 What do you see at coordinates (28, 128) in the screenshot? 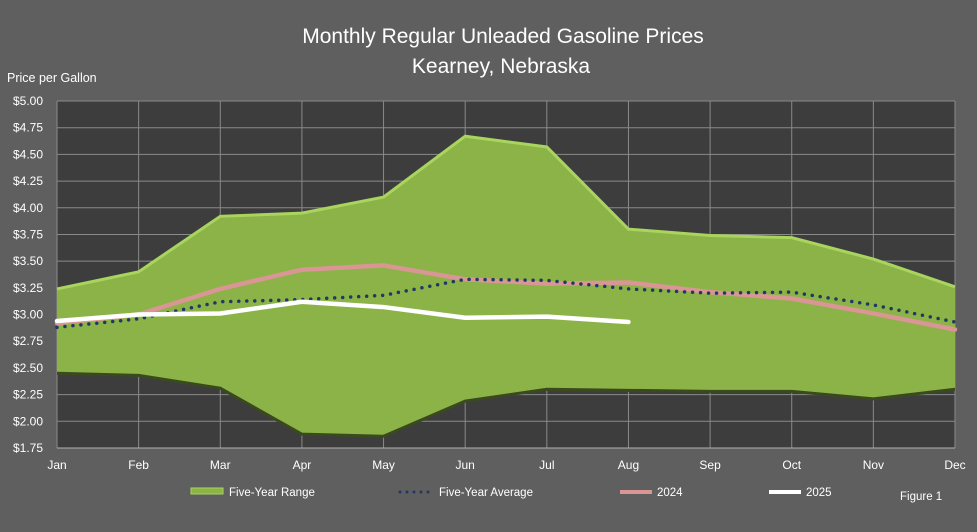
I see `y-tick-label: $4.75` at bounding box center [28, 128].